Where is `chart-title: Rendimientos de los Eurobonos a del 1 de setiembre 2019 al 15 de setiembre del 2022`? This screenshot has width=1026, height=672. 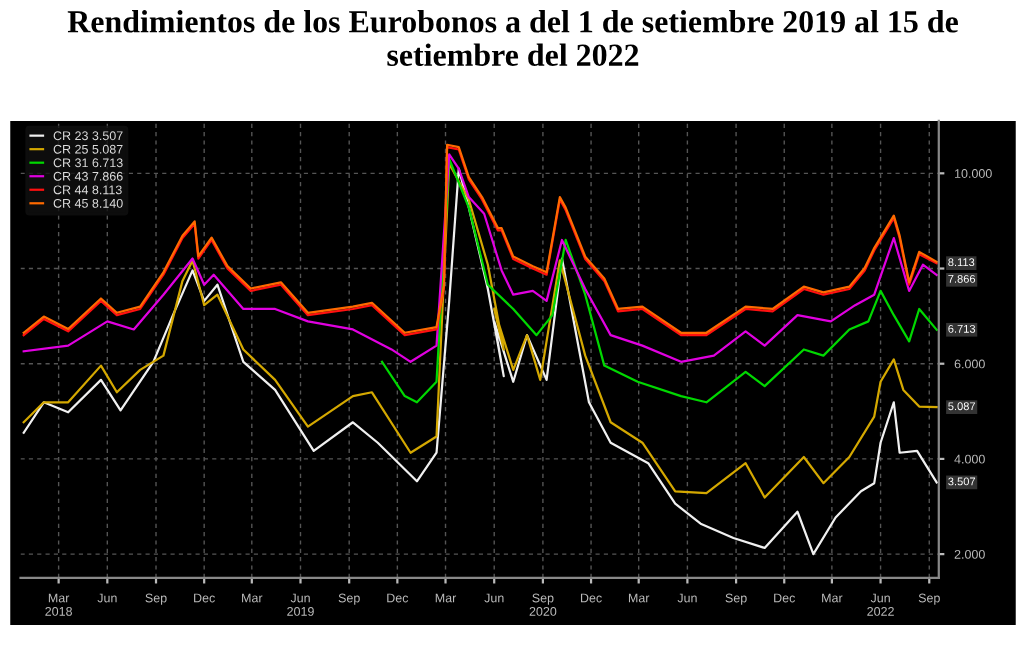
chart-title: Rendimientos de los Eurobonos a del 1 de setiembre 2019 al 15 de setiembre del 2022 is located at coordinates (512, 38).